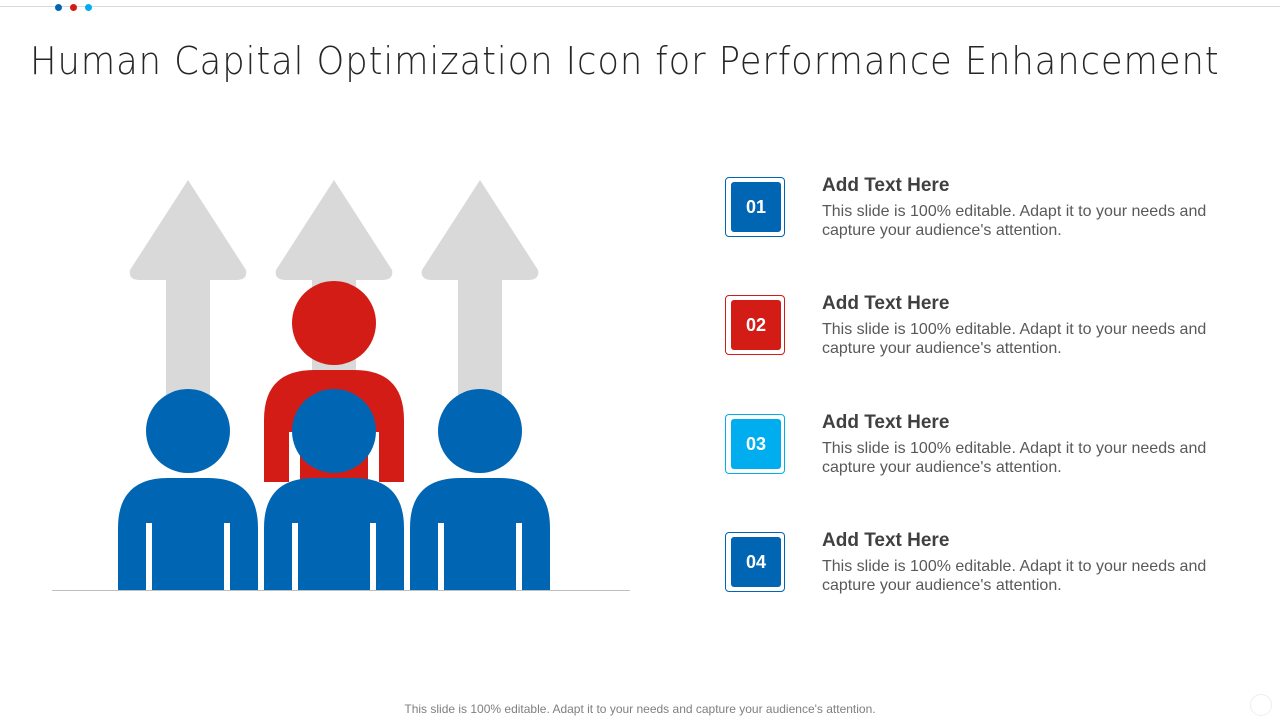 The height and width of the screenshot is (720, 1280). I want to click on blue-person-center-icon, so click(334, 489).